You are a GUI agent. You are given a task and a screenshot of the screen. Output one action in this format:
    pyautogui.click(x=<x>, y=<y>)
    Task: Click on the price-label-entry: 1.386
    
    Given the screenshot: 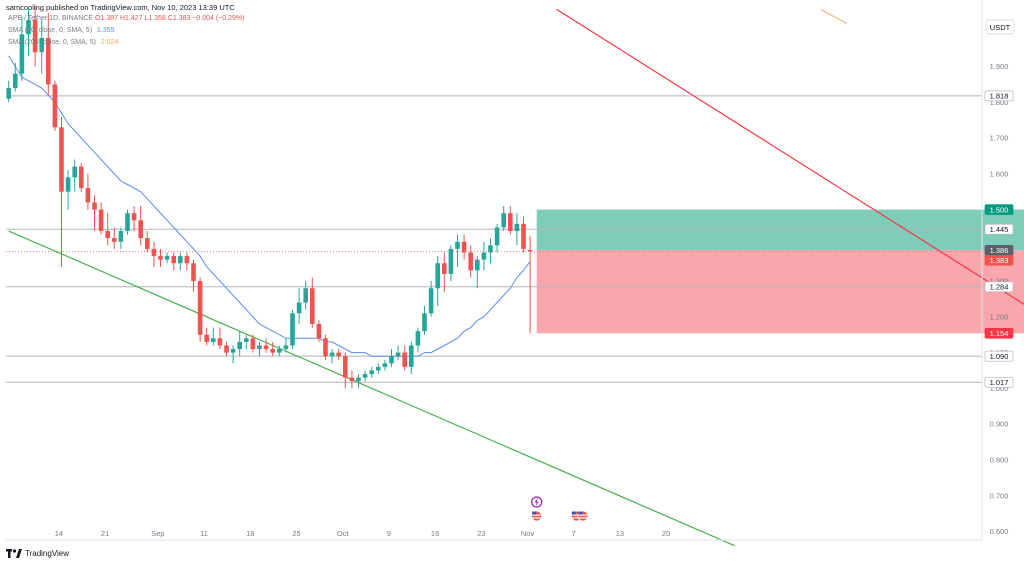 What is the action you would take?
    pyautogui.click(x=999, y=250)
    